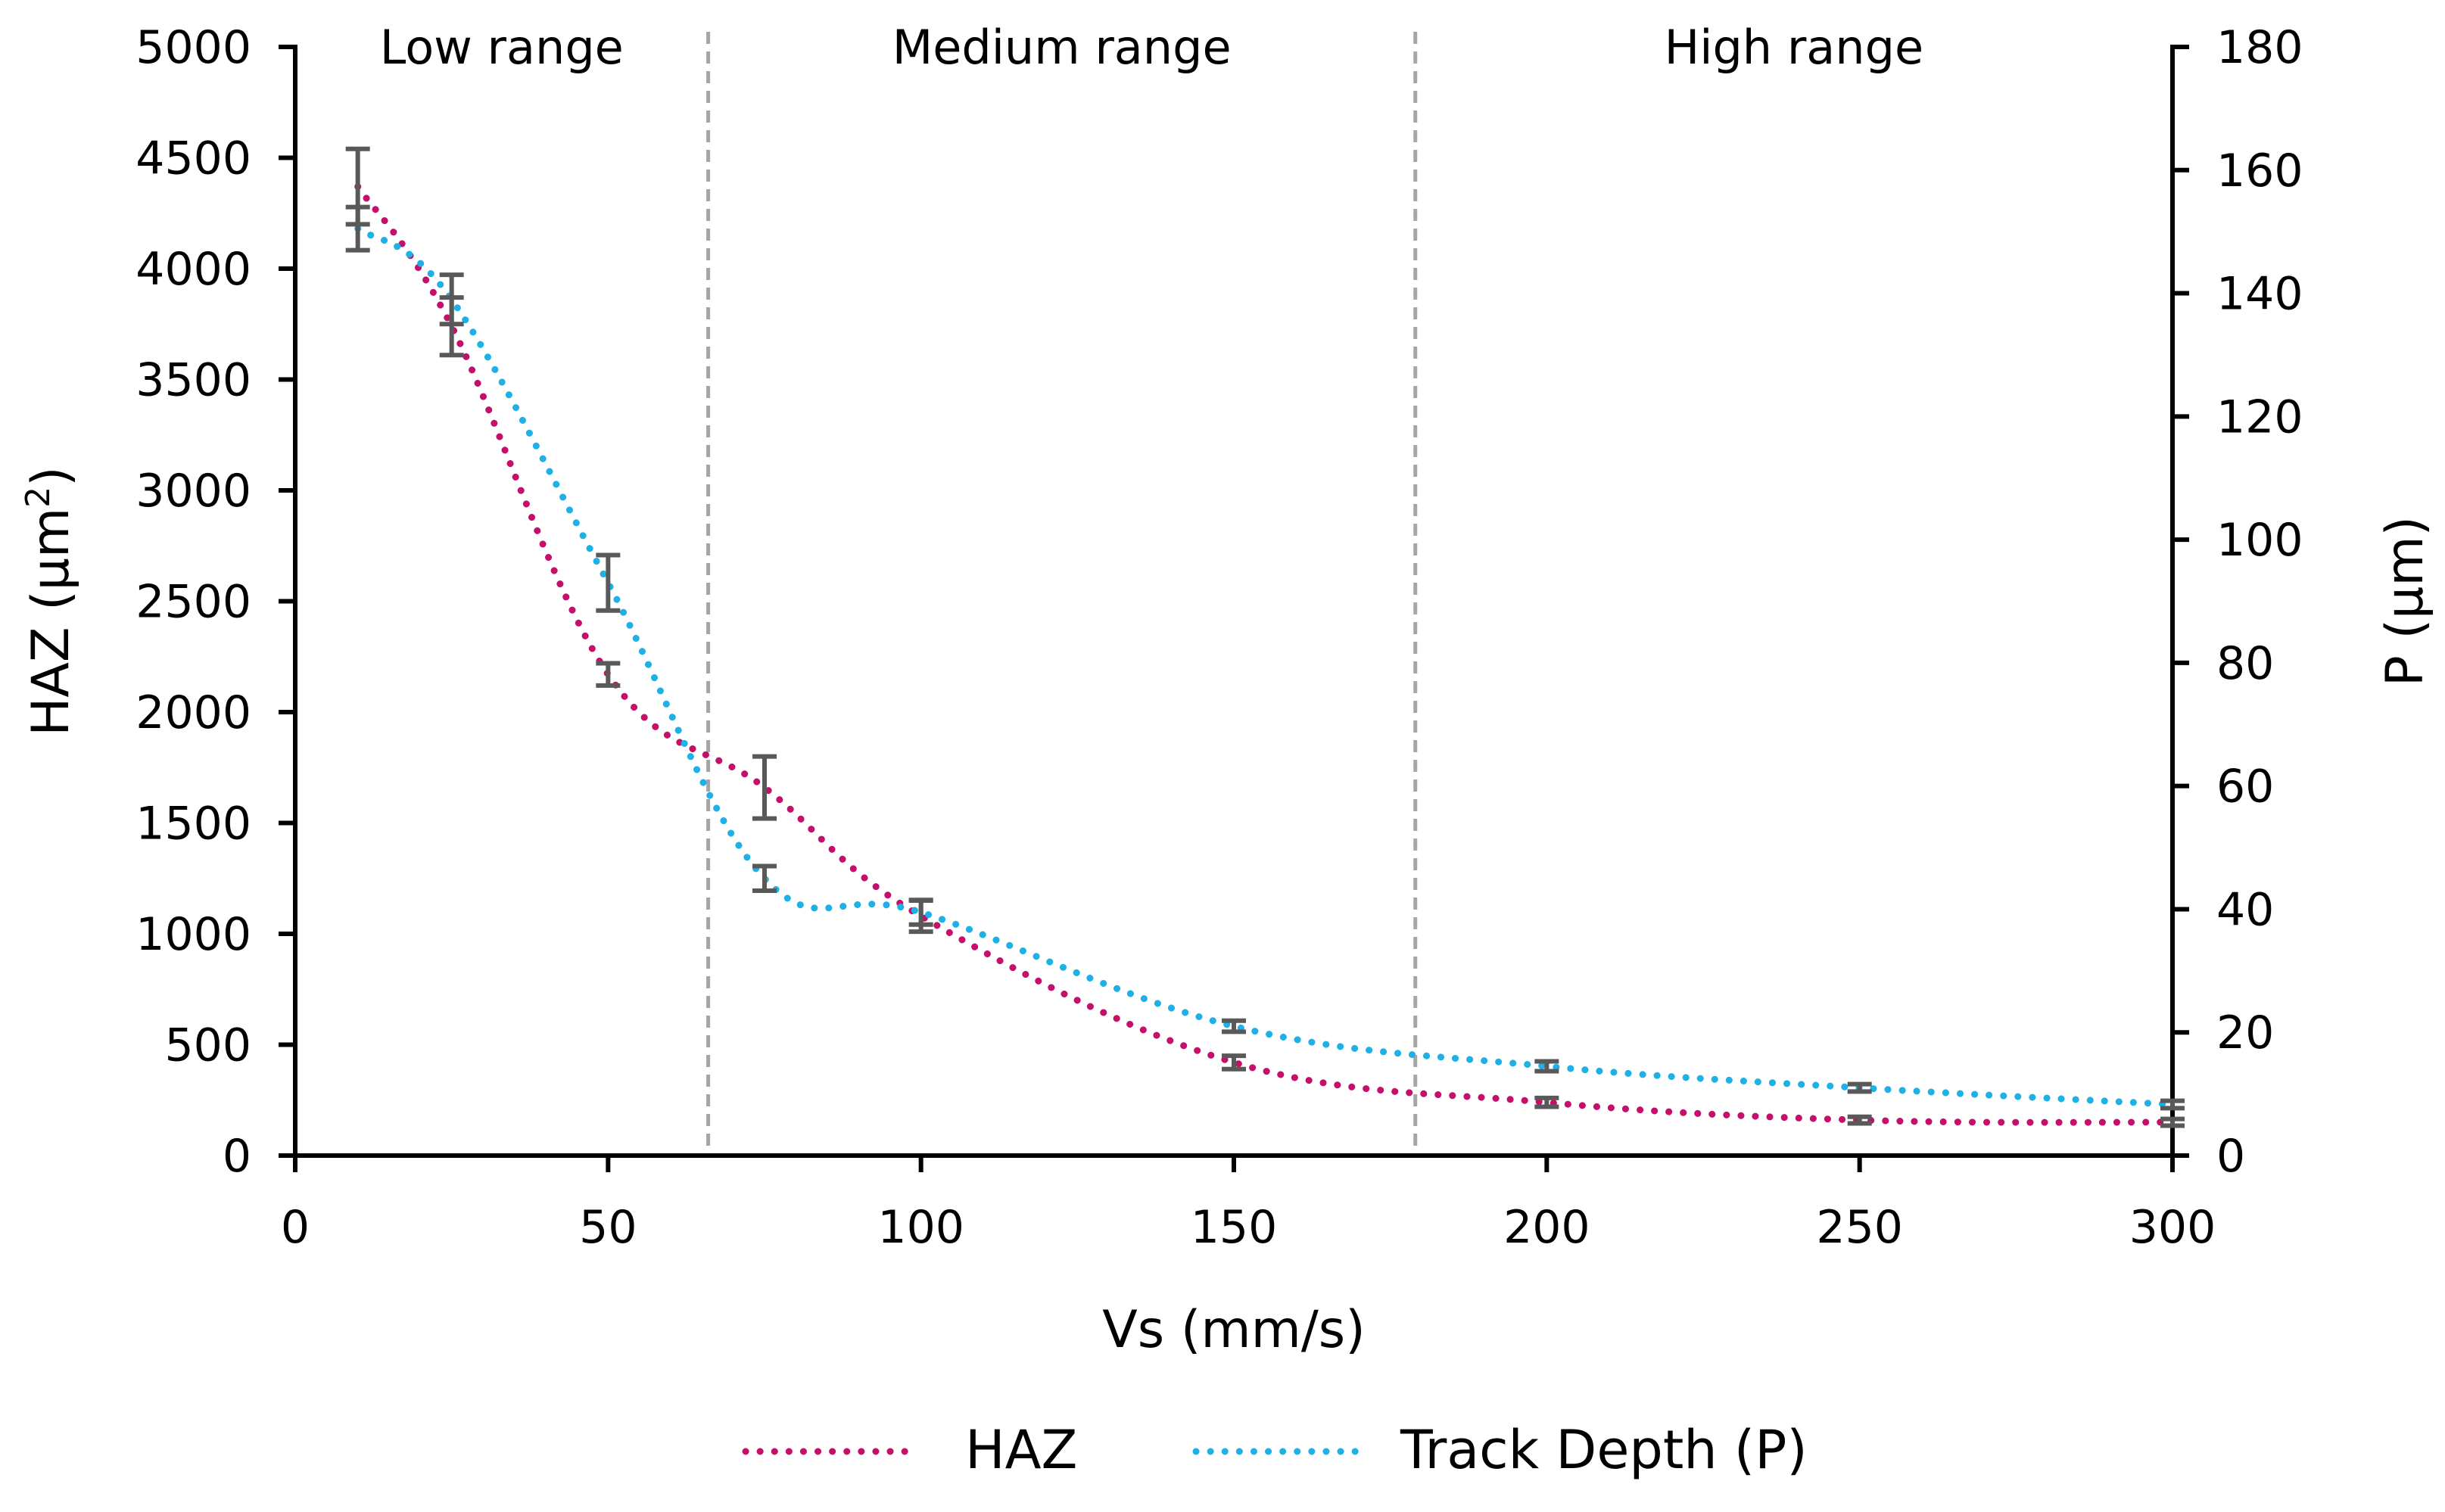 Image resolution: width=2445 pixels, height=1512 pixels. I want to click on right-y-tick-label: 40, so click(2245, 910).